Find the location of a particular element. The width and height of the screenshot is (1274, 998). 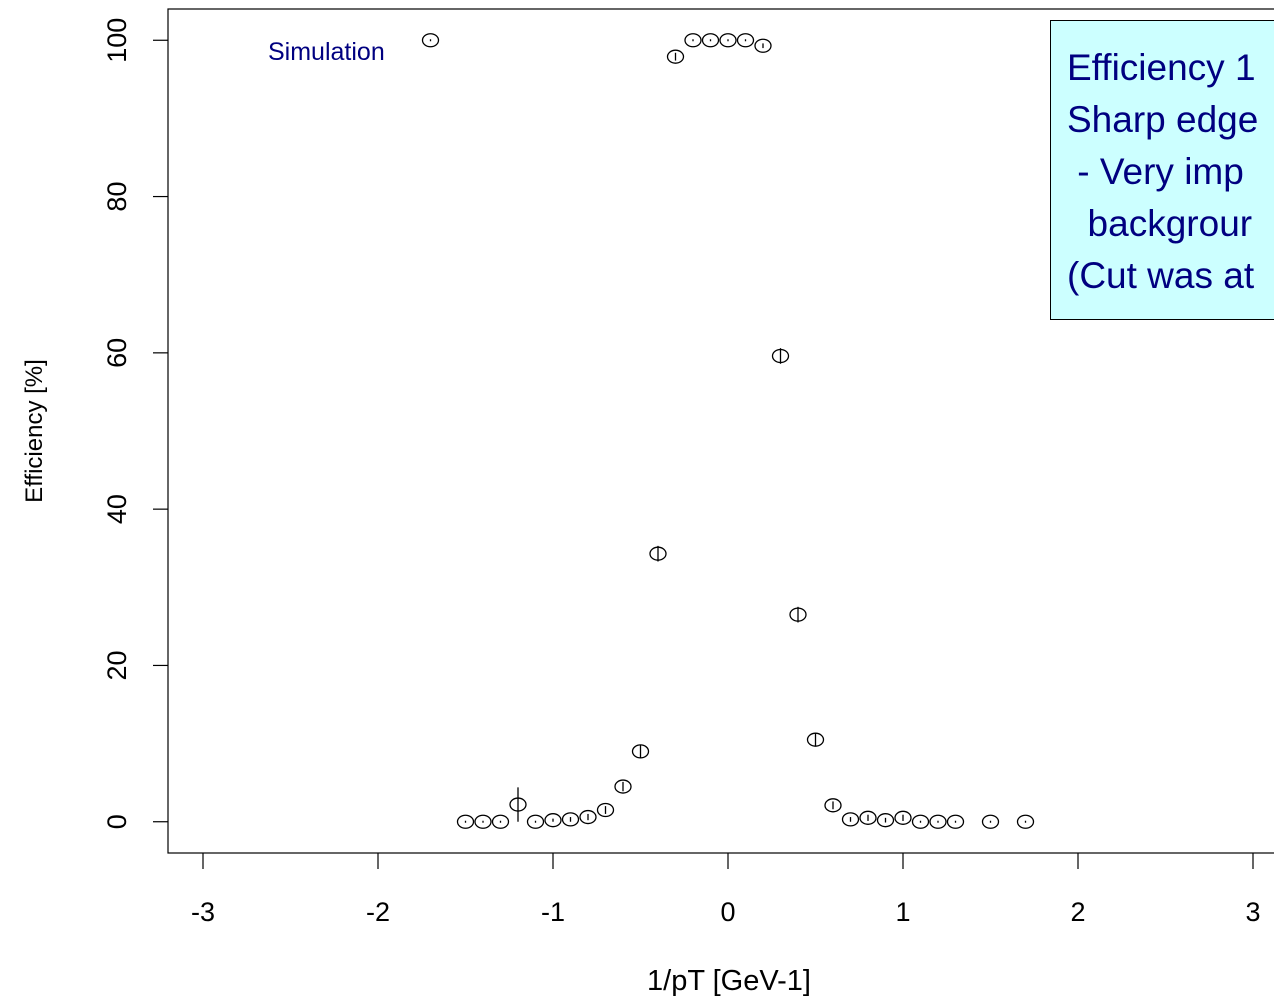

note-line-1: Efficiency 1 is located at coordinates (1161, 67).